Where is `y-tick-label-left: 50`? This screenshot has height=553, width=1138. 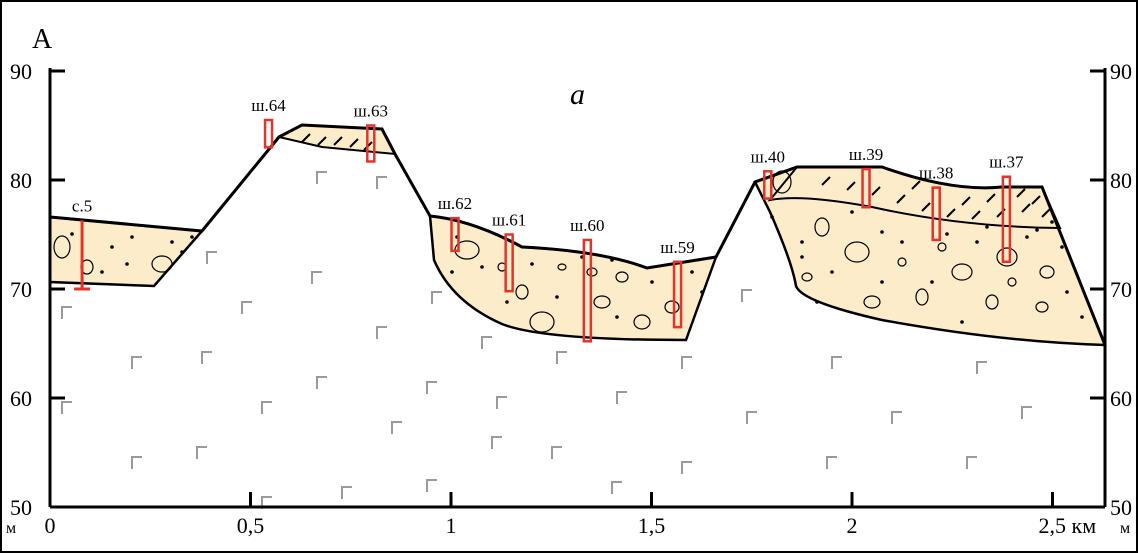
y-tick-label-left: 50 is located at coordinates (21, 507).